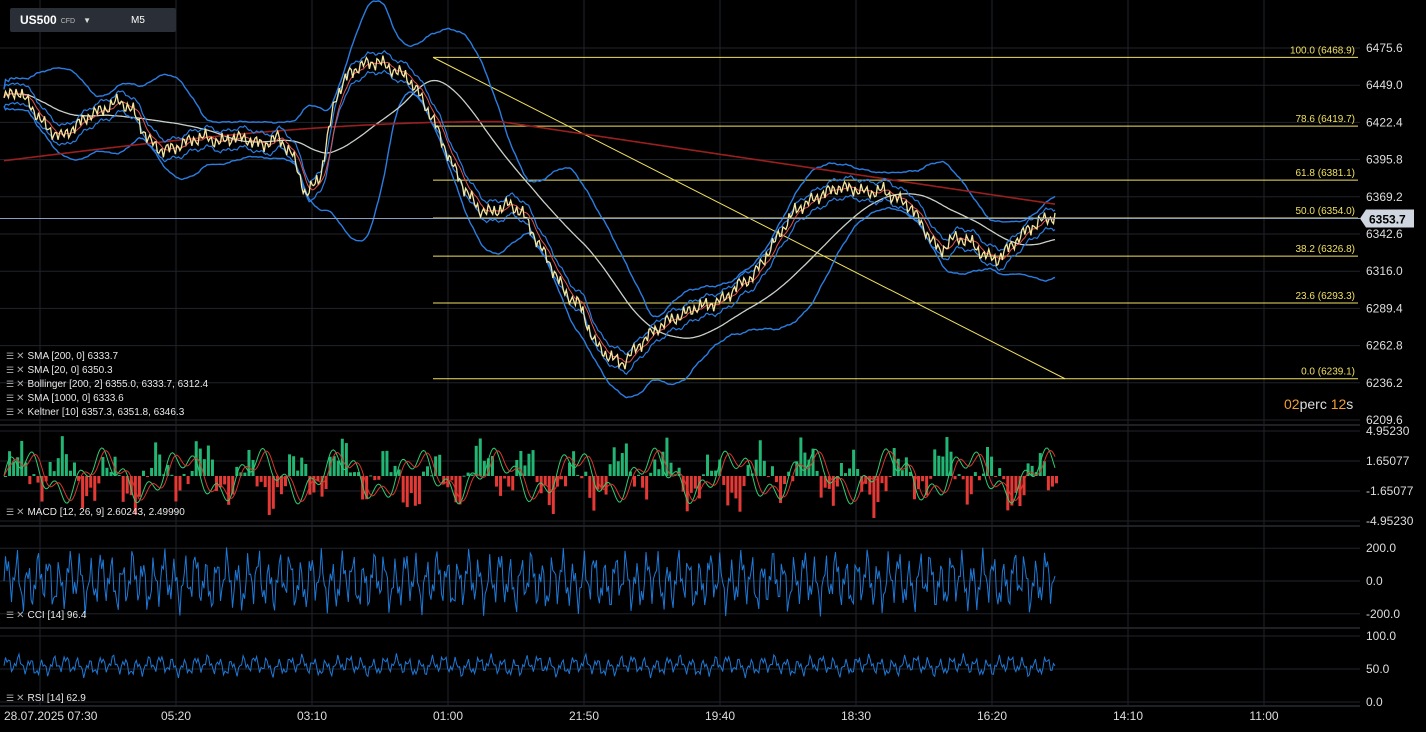 This screenshot has height=732, width=1426. I want to click on y-tick-label: 6342.6, so click(1384, 234).